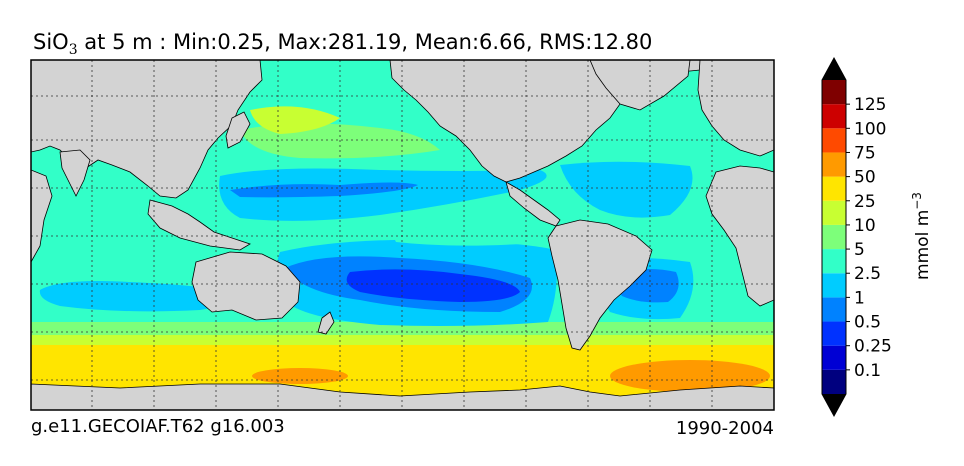 This screenshot has height=466, width=964. What do you see at coordinates (533, 204) in the screenshot?
I see `landmass-central-america` at bounding box center [533, 204].